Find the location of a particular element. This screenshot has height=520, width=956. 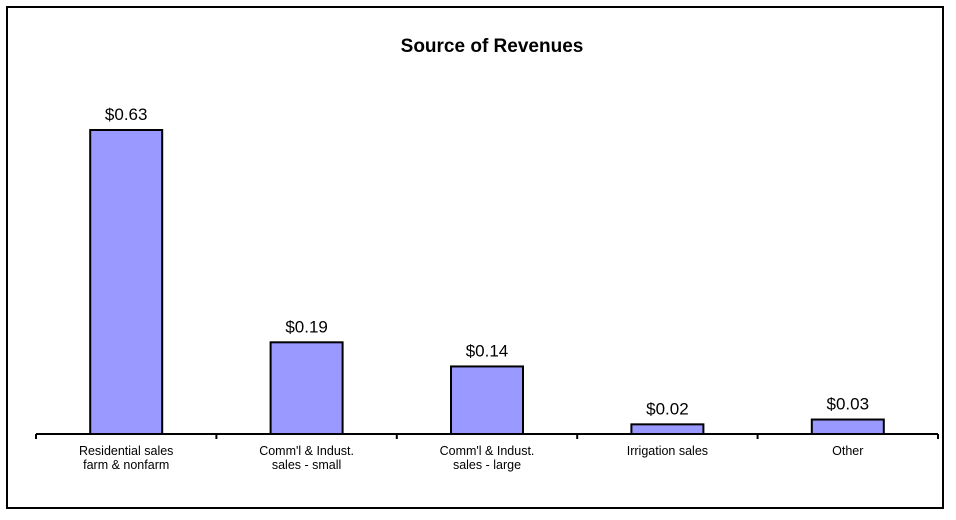

ticks-layer is located at coordinates (487, 436).